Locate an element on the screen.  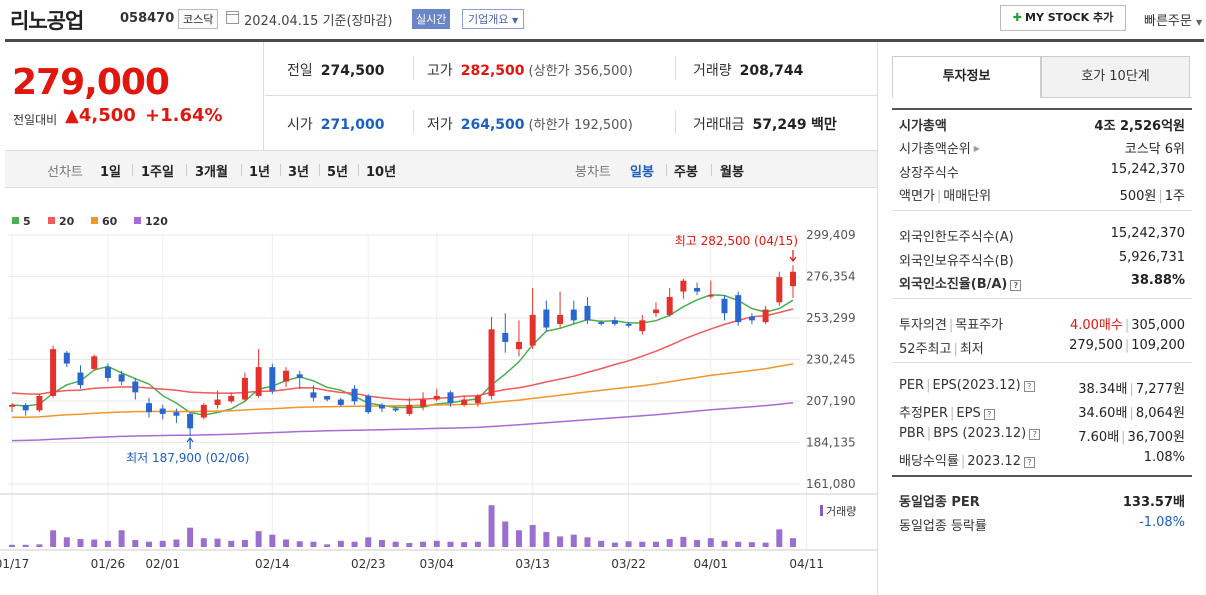
info-value: 500원 | 1주 is located at coordinates (1152, 194).